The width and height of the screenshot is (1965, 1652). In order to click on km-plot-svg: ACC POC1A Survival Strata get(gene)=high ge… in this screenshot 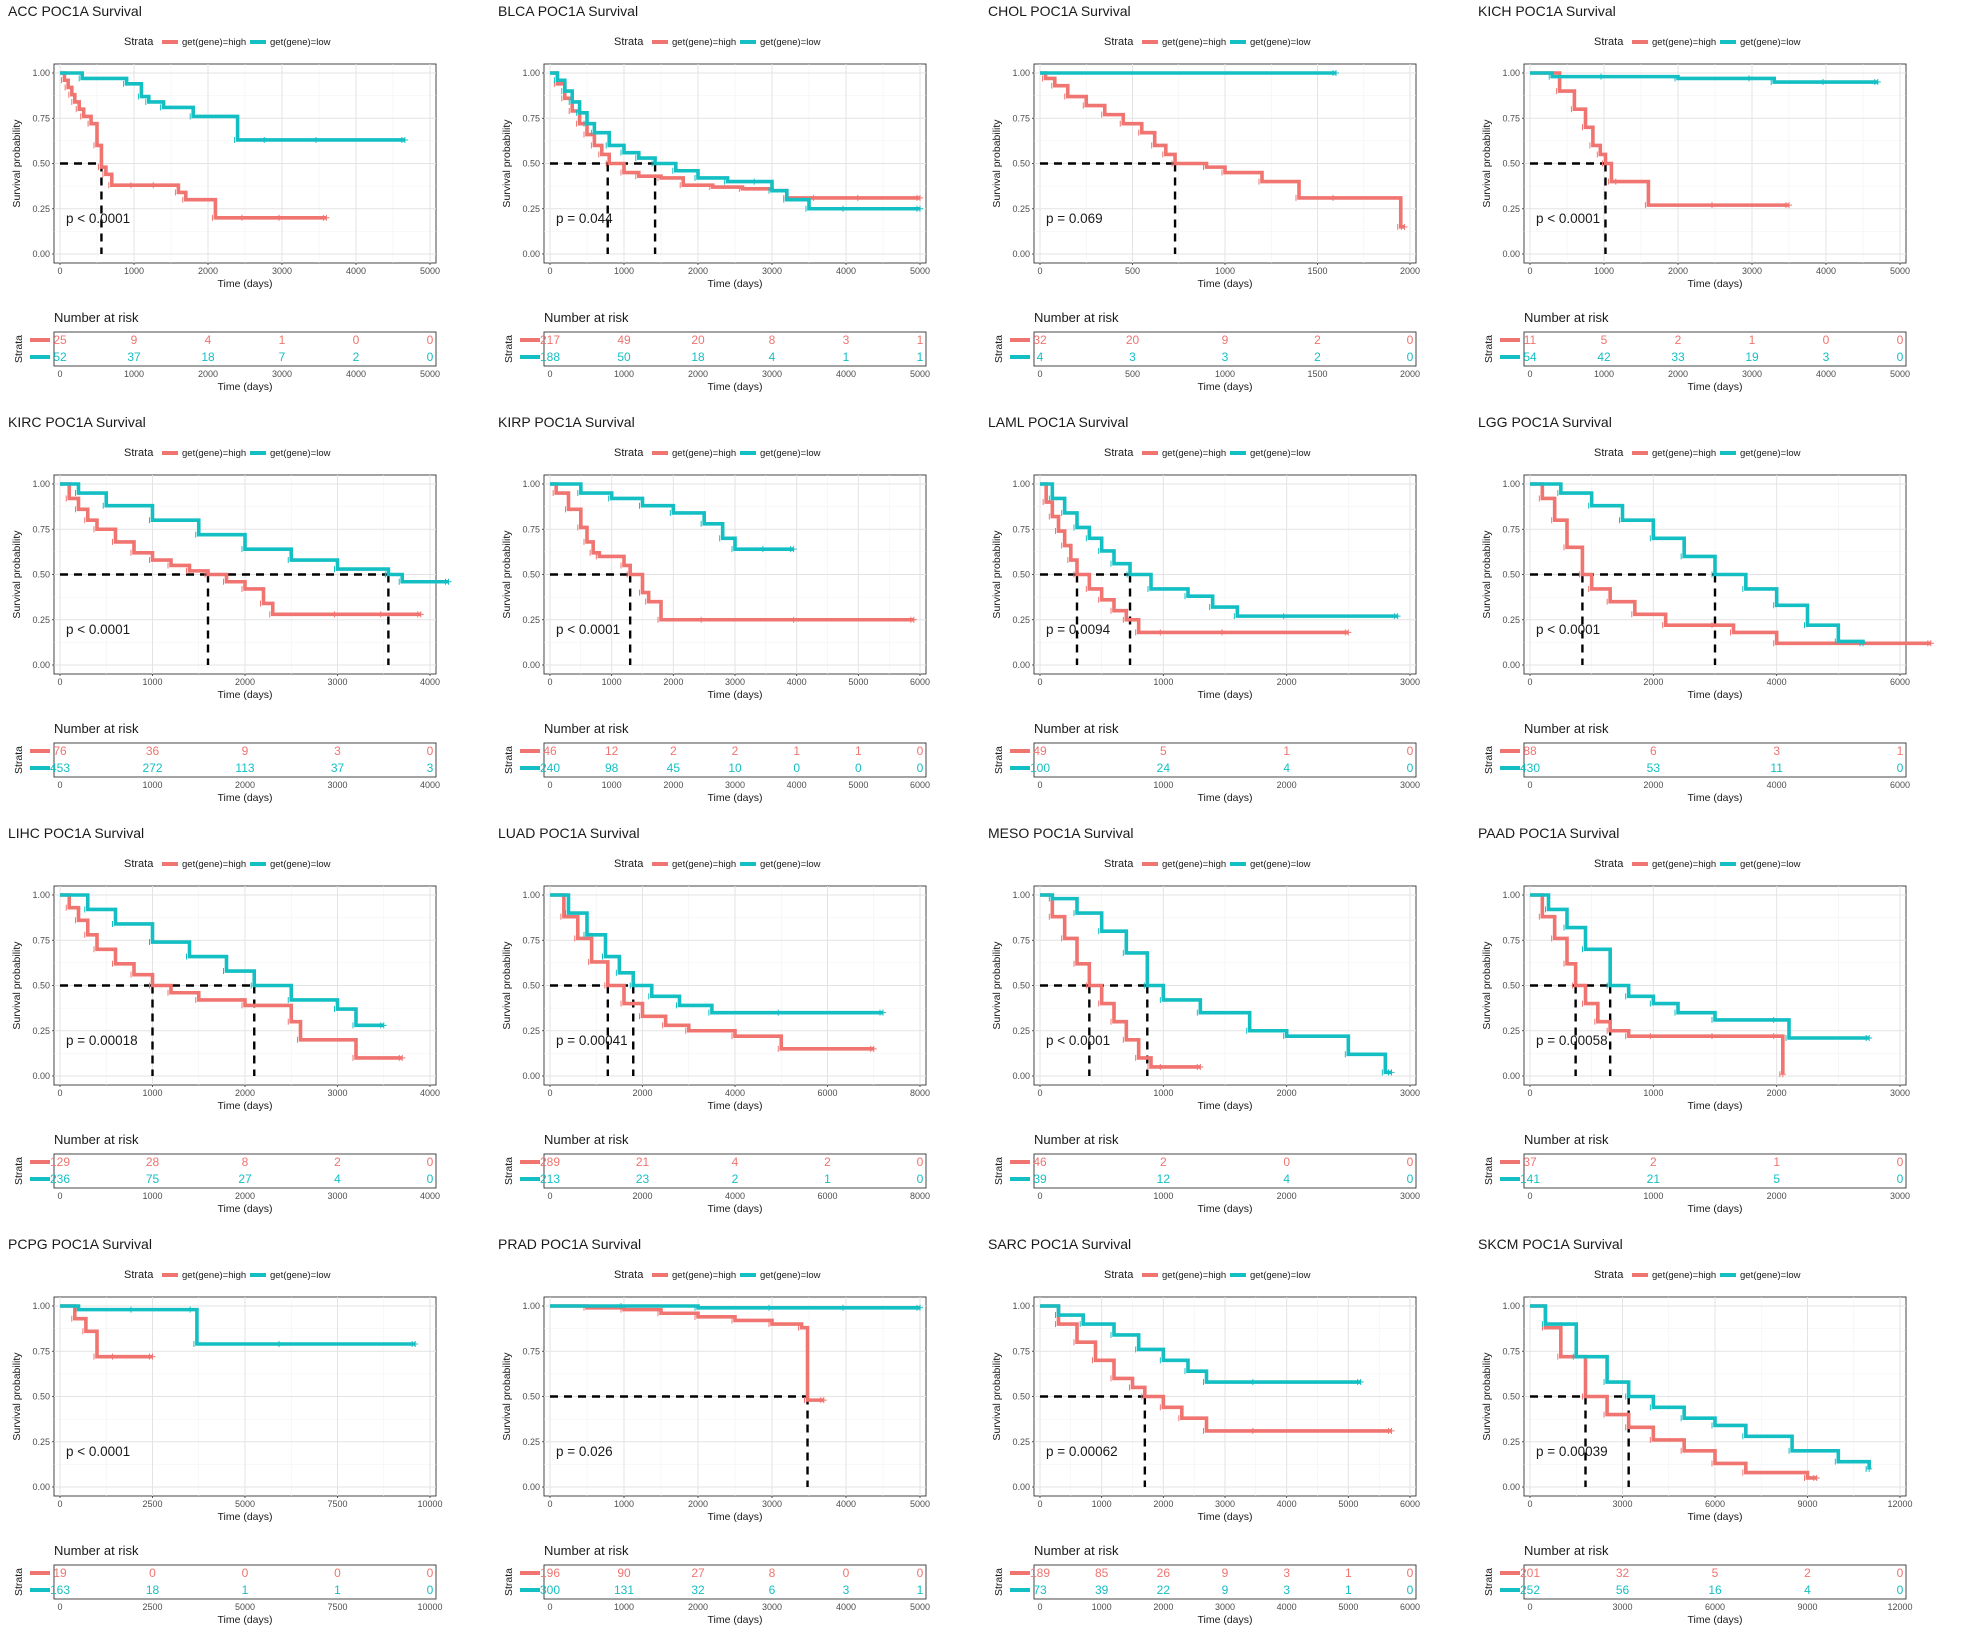, I will do `click(224, 198)`.